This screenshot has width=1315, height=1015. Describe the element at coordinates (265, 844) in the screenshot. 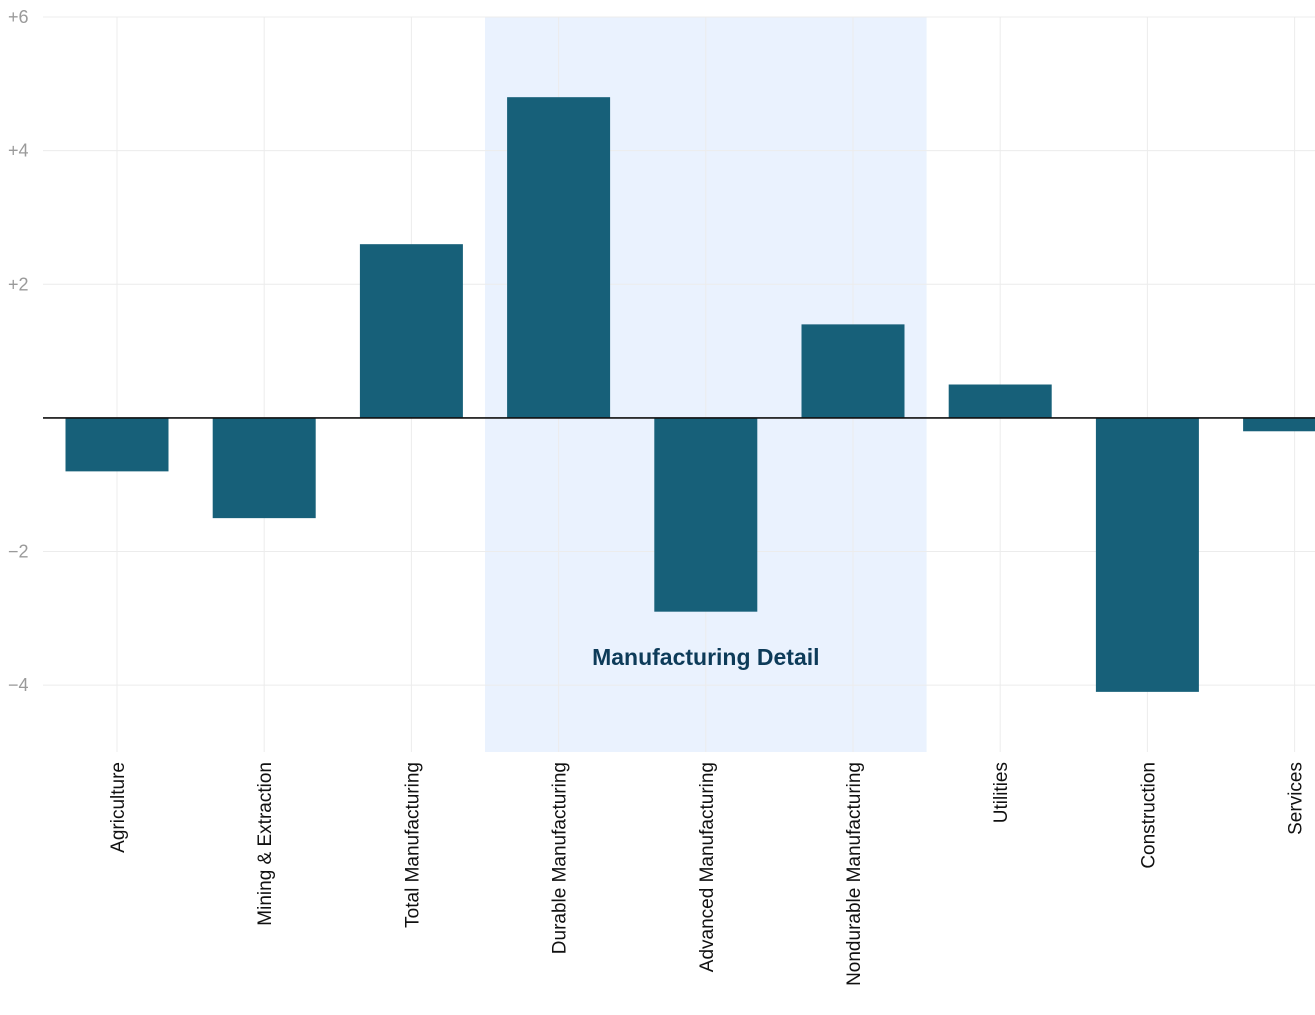

I see `x-tick-label: Mining & Extraction` at that location.